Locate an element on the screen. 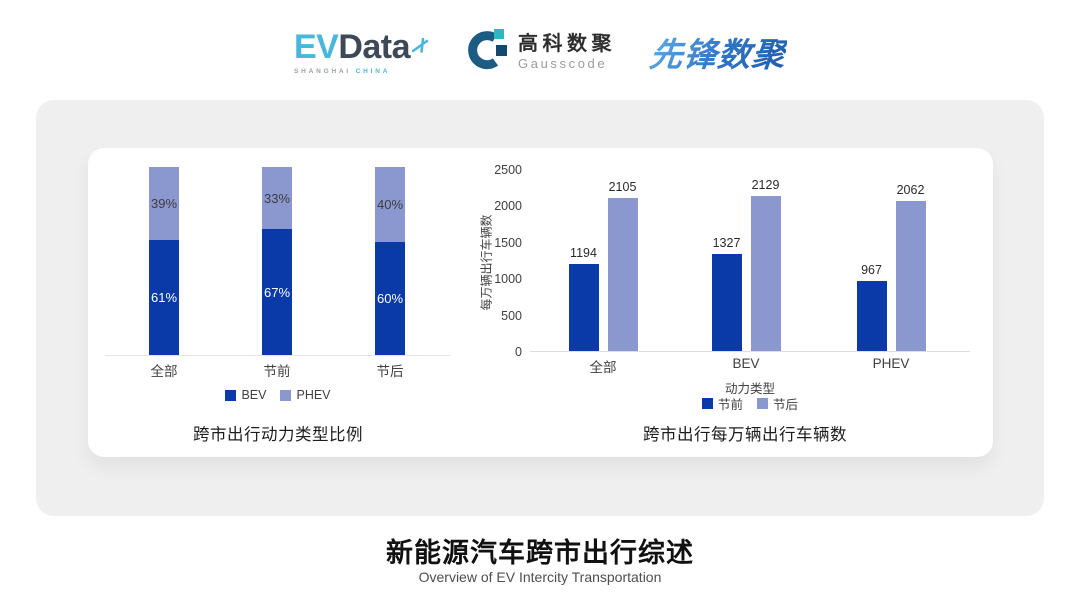  stacked-bar-2: 33% 67% is located at coordinates (277, 261).